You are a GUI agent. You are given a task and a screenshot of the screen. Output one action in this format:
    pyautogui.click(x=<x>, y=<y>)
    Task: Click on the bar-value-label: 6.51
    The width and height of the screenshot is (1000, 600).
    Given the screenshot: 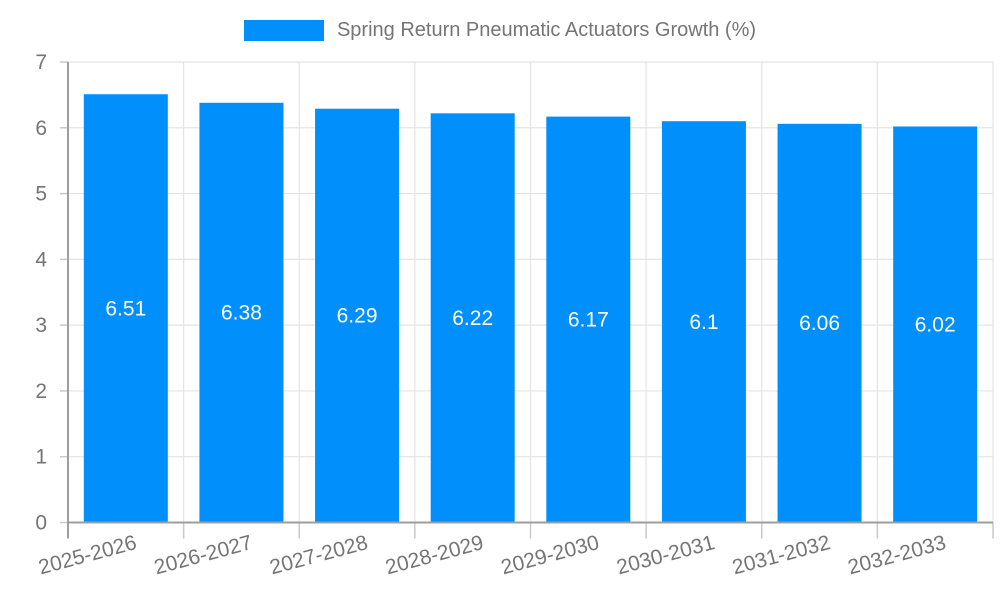 What is the action you would take?
    pyautogui.click(x=125, y=308)
    